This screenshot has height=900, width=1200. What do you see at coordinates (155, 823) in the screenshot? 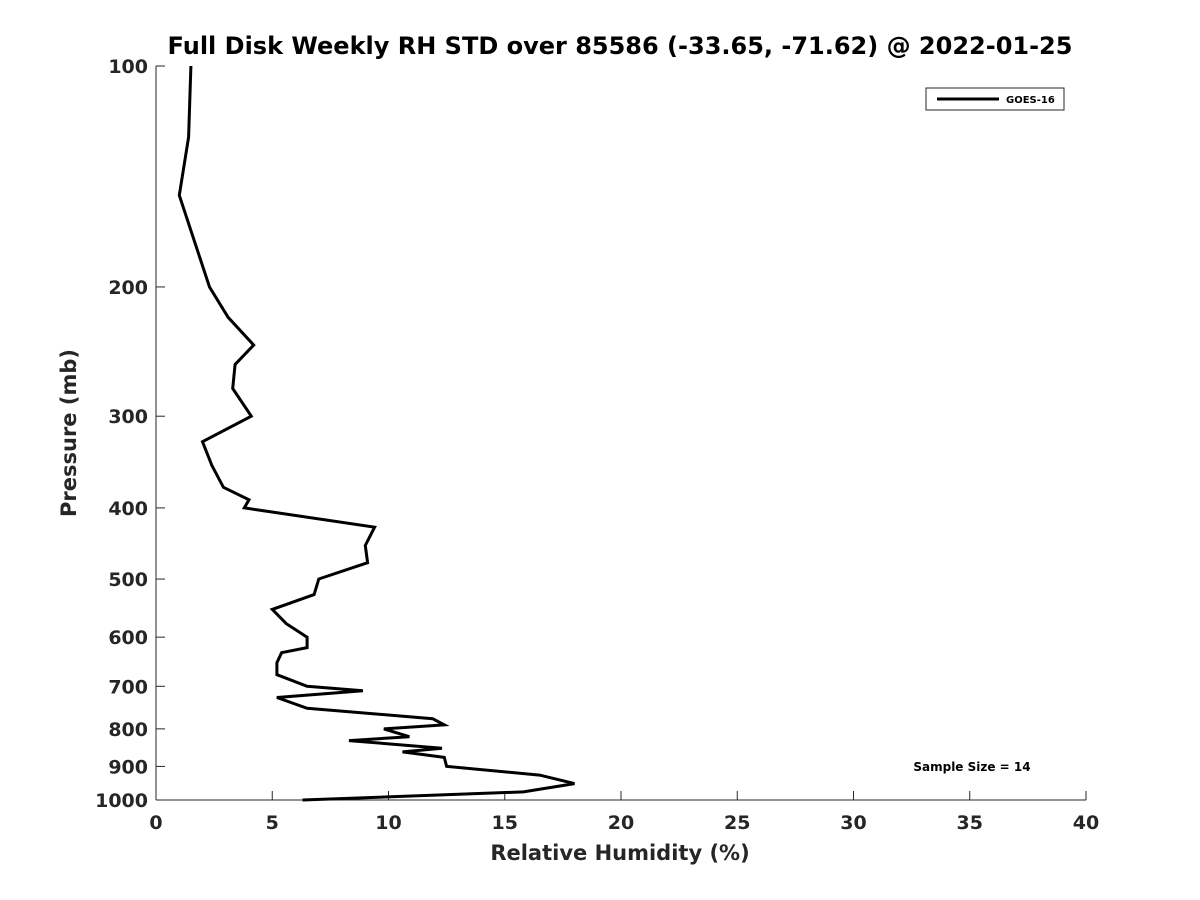
I see `x-tick-label: 0` at bounding box center [155, 823].